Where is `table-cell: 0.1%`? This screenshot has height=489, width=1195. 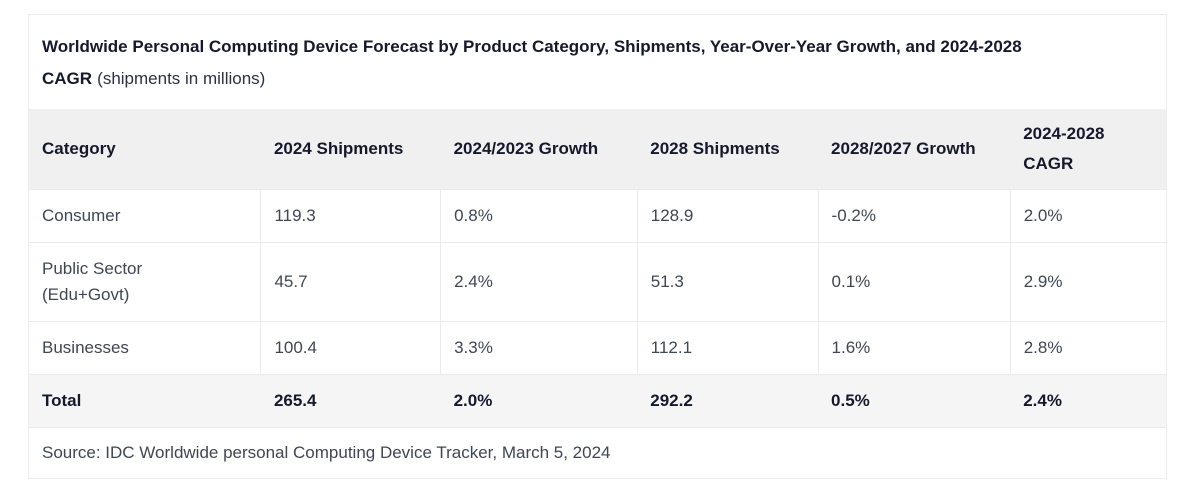 table-cell: 0.1% is located at coordinates (914, 281).